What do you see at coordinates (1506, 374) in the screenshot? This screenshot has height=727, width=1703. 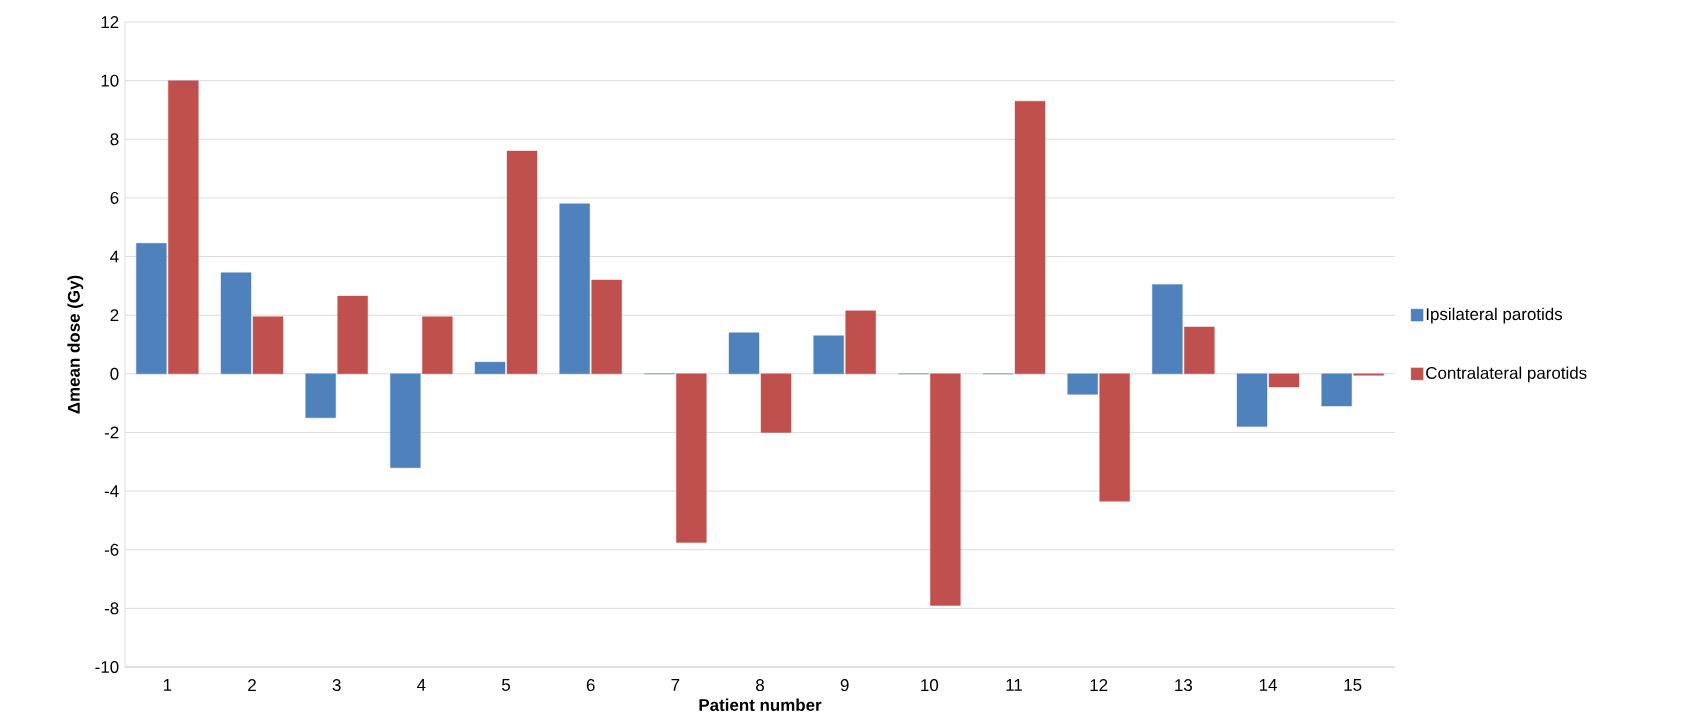 I see `legend-label: Contralateral parotids` at bounding box center [1506, 374].